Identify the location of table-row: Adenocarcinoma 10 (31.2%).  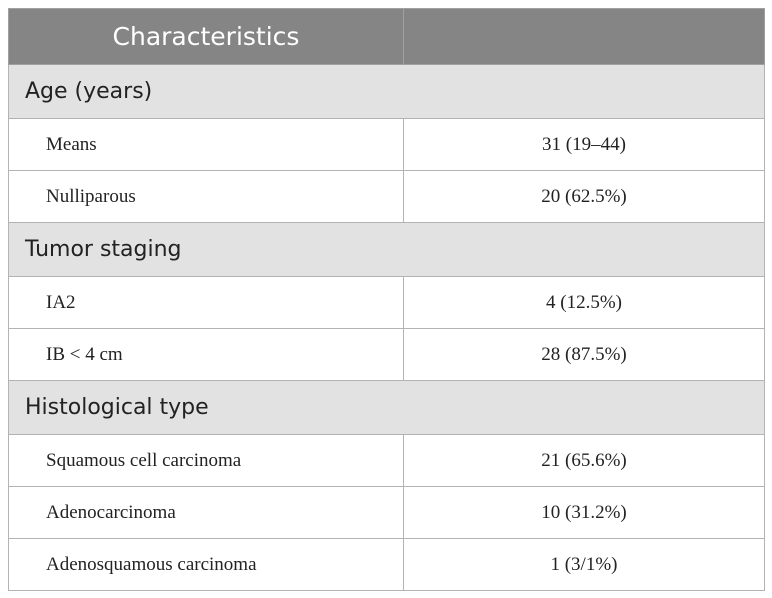
(386, 512).